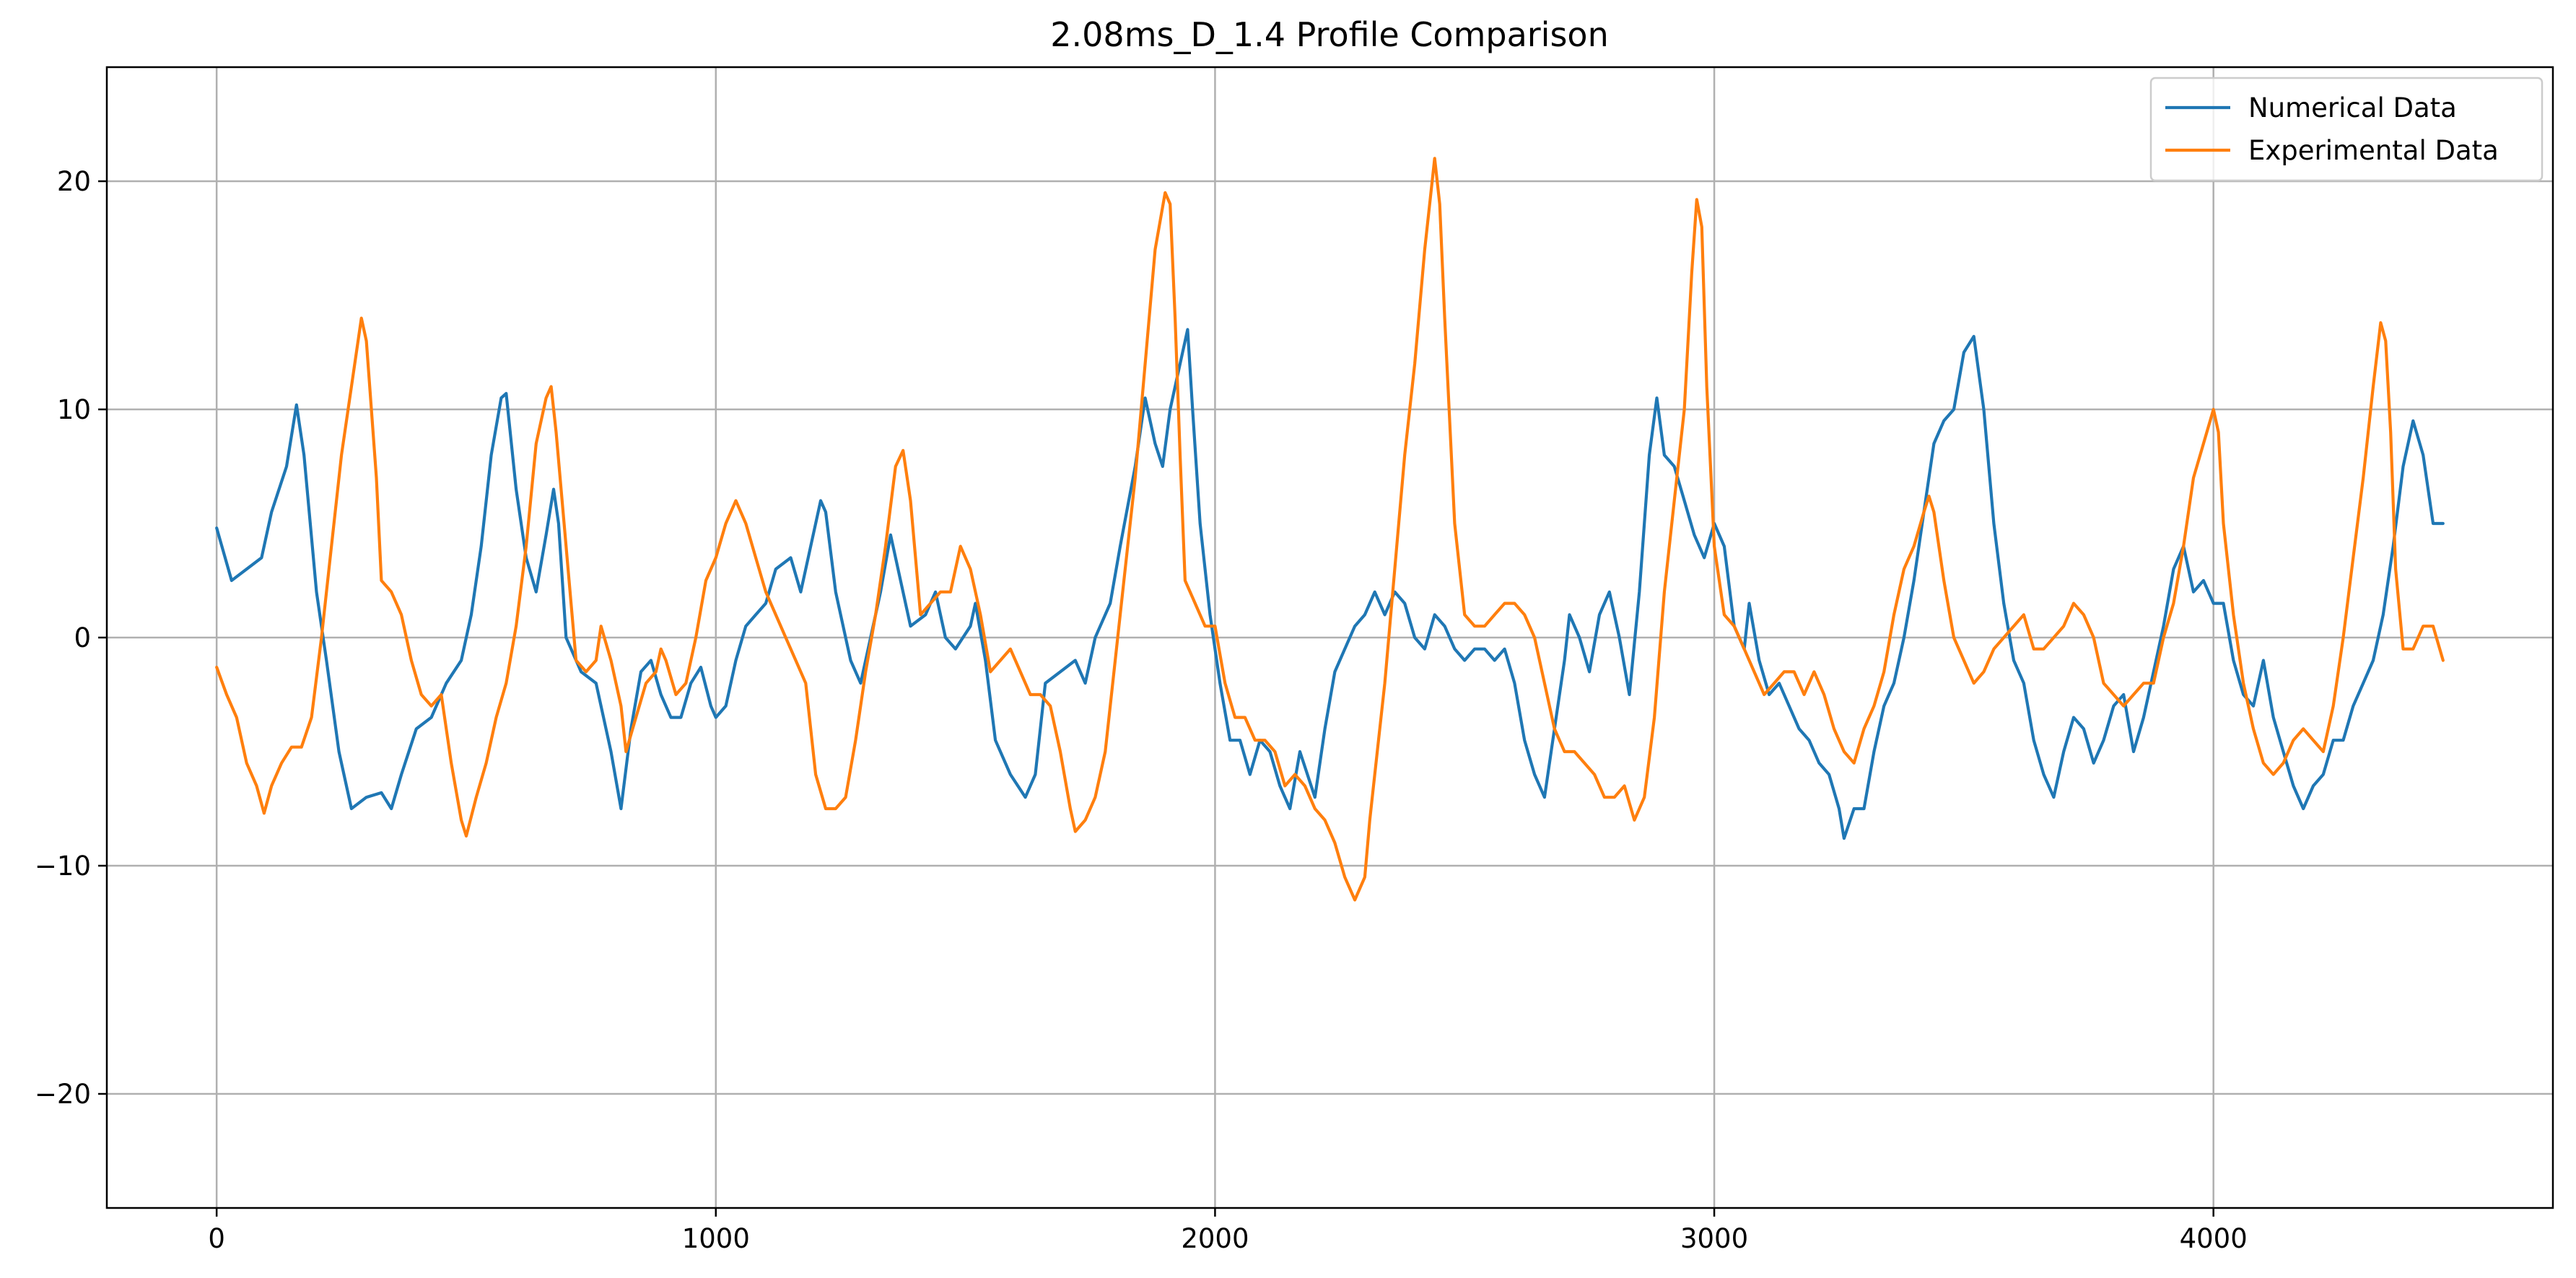 This screenshot has width=2576, height=1278. I want to click on legend-label-experimental: Experimental Data, so click(2373, 151).